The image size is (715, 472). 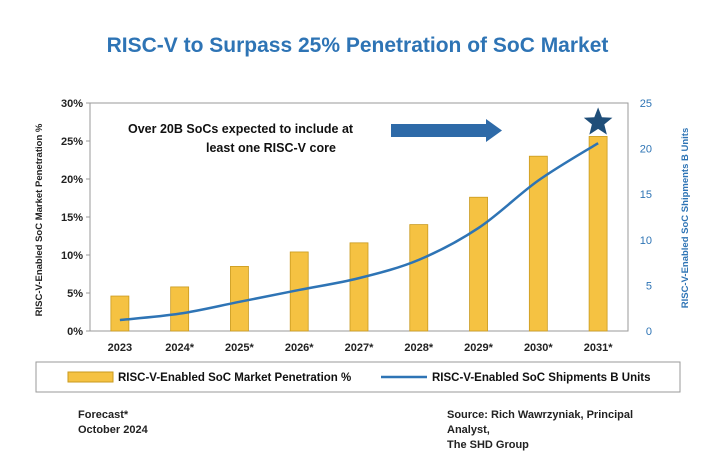 I want to click on y2-tick-label: 20, so click(x=646, y=150).